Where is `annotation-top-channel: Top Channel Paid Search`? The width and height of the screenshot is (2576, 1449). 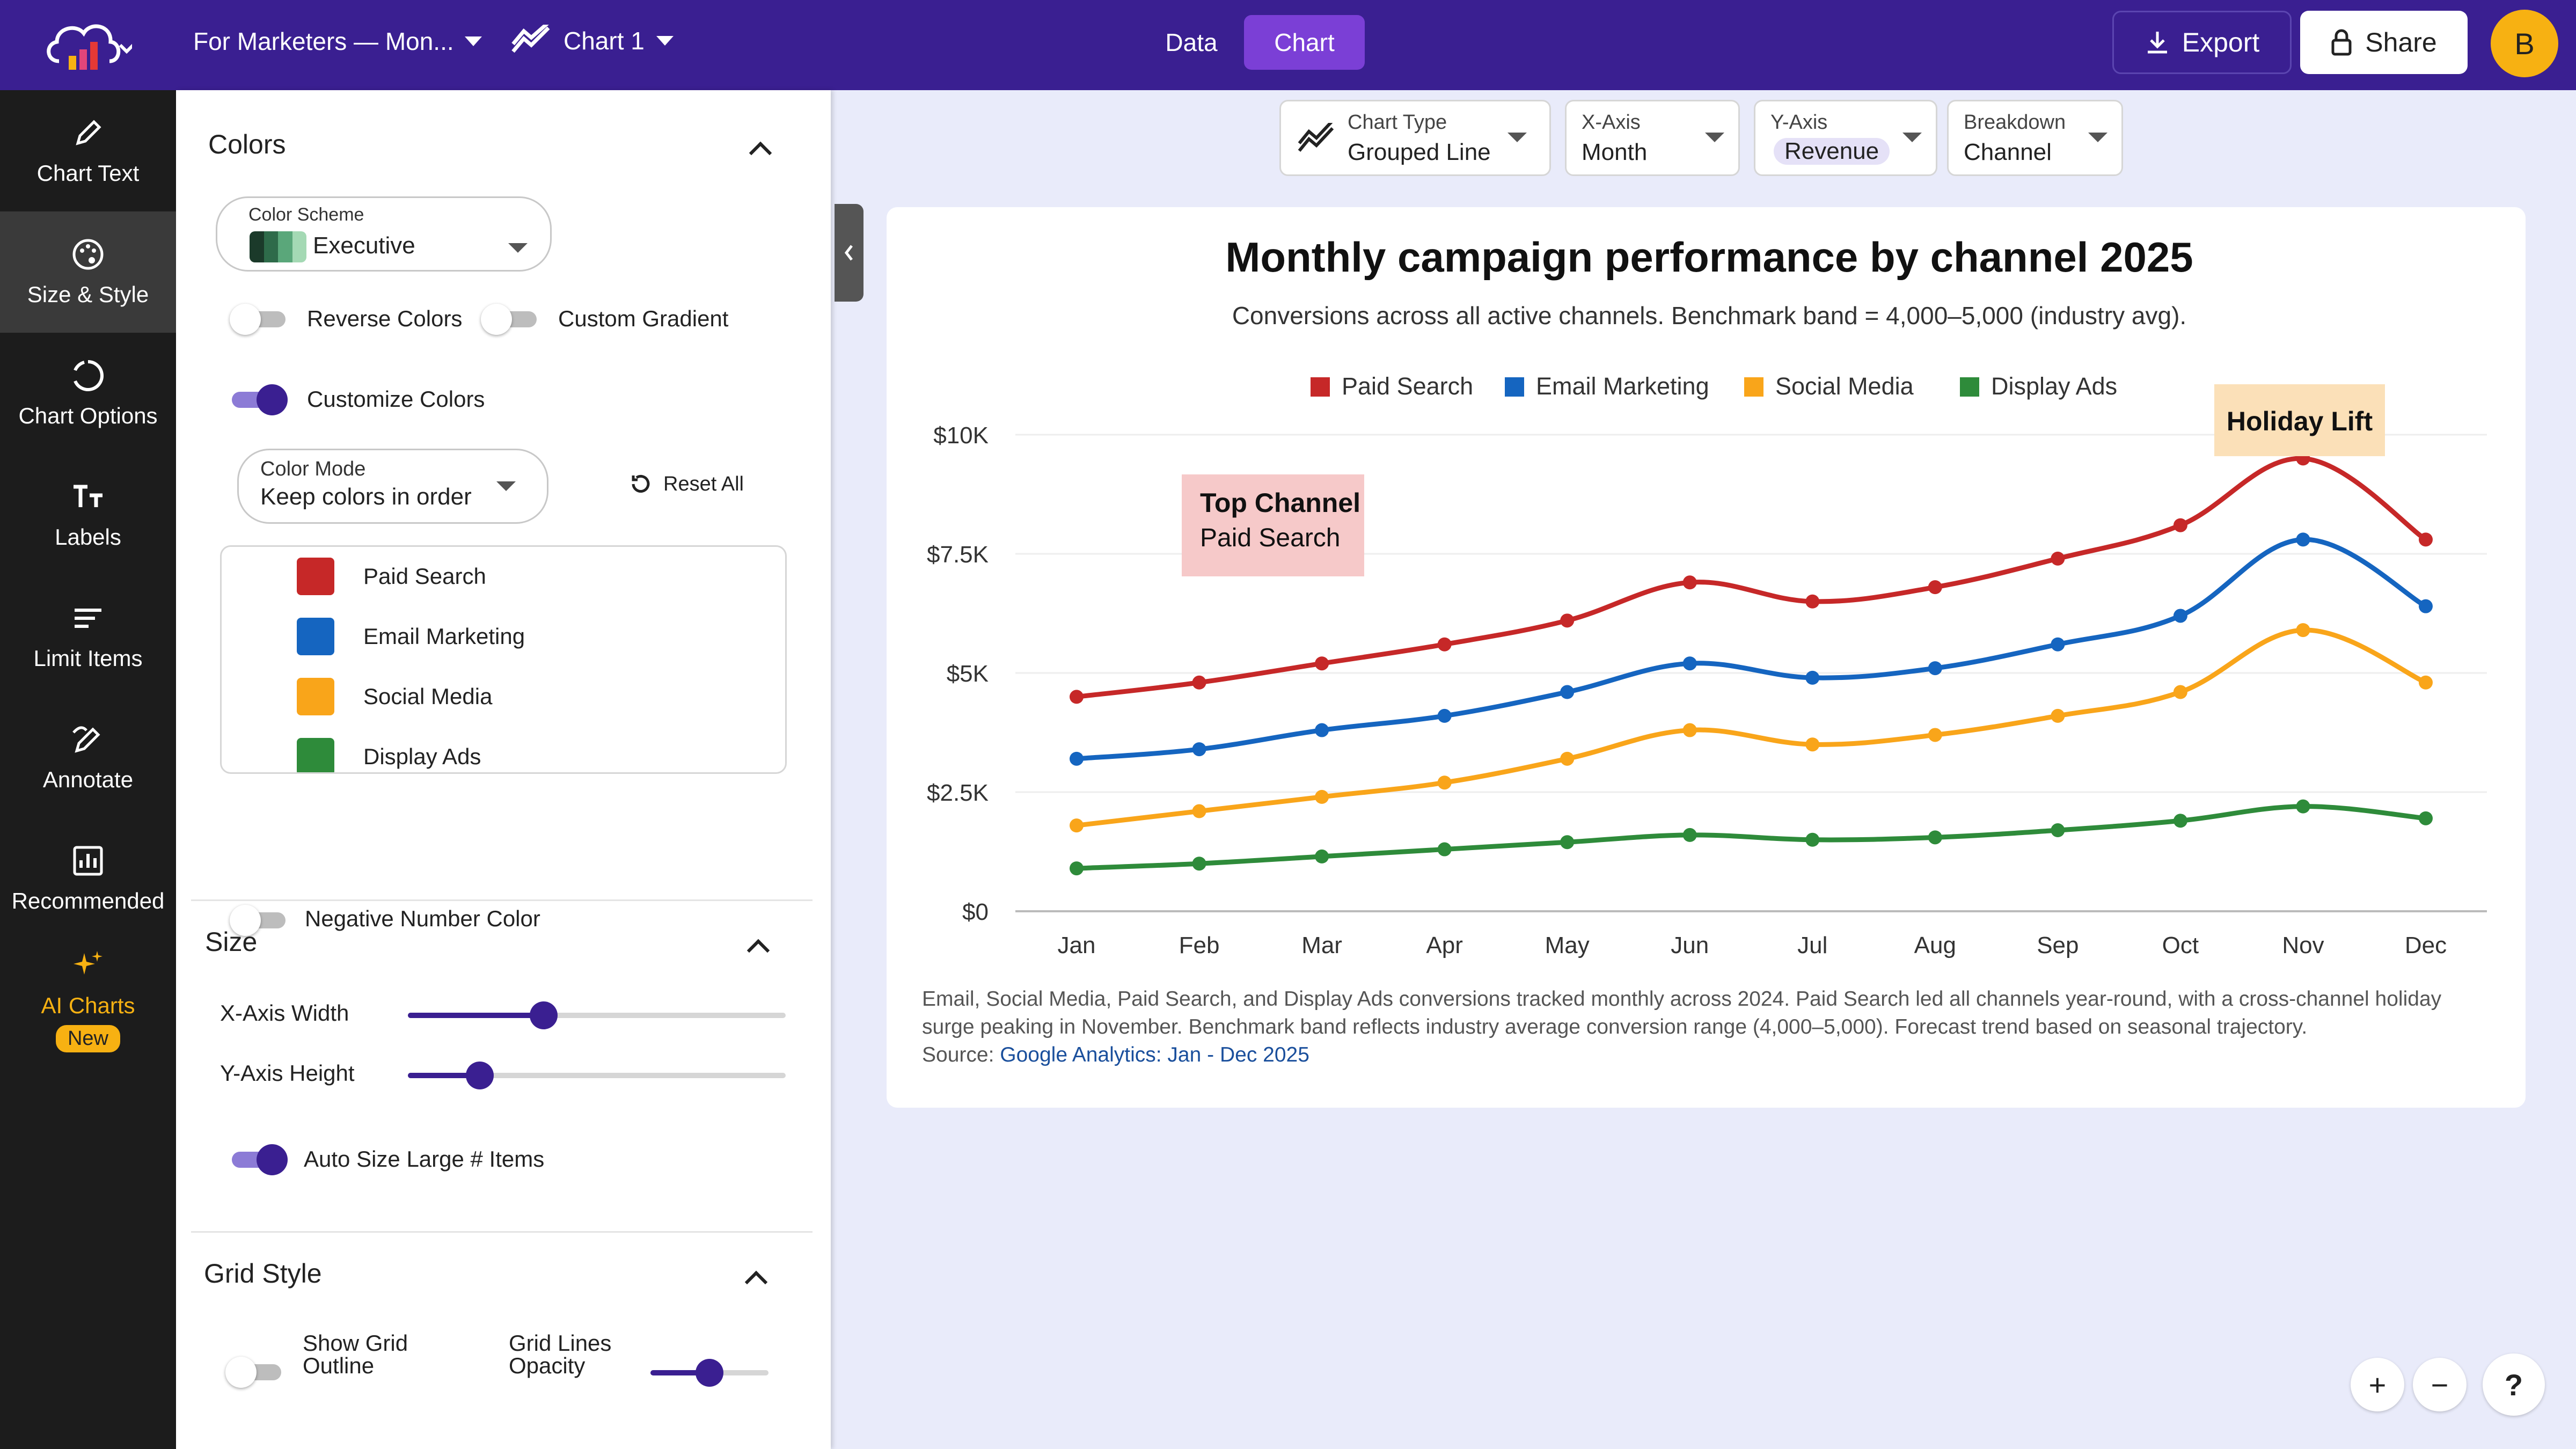
annotation-top-channel: Top Channel Paid Search is located at coordinates (1273, 525).